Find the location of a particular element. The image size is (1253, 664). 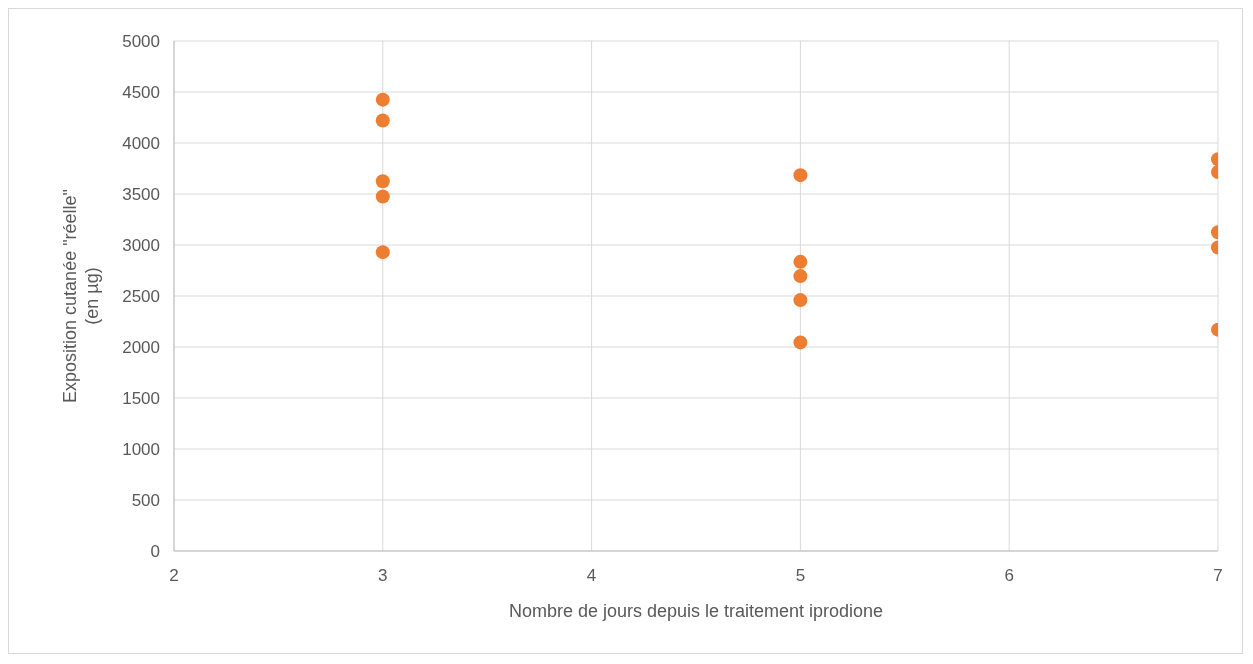

y-tick-label: 4500 is located at coordinates (141, 93).